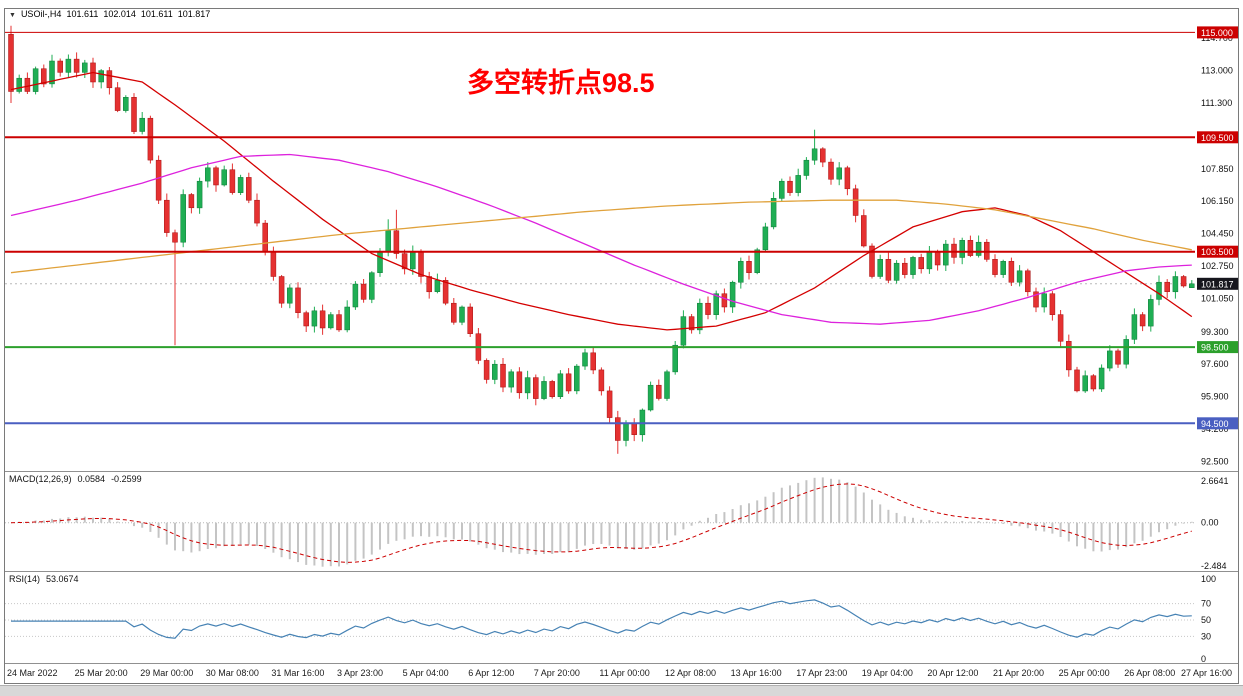 This screenshot has width=1243, height=696. Describe the element at coordinates (887, 673) in the screenshot. I see `time-label: 19 Apr 04:00` at that location.